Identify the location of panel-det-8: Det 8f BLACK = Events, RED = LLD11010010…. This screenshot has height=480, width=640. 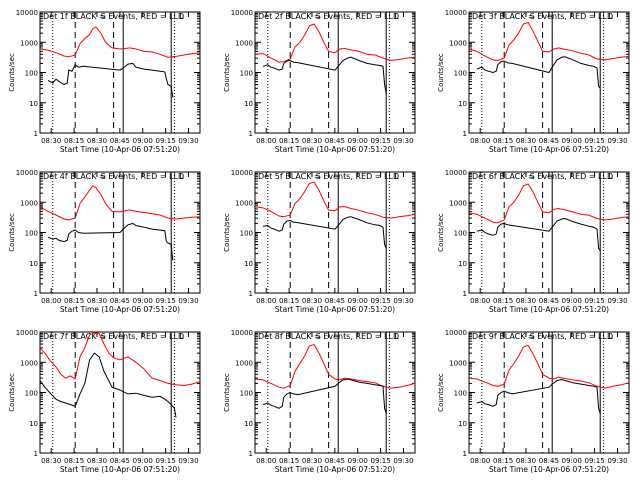
(319, 401).